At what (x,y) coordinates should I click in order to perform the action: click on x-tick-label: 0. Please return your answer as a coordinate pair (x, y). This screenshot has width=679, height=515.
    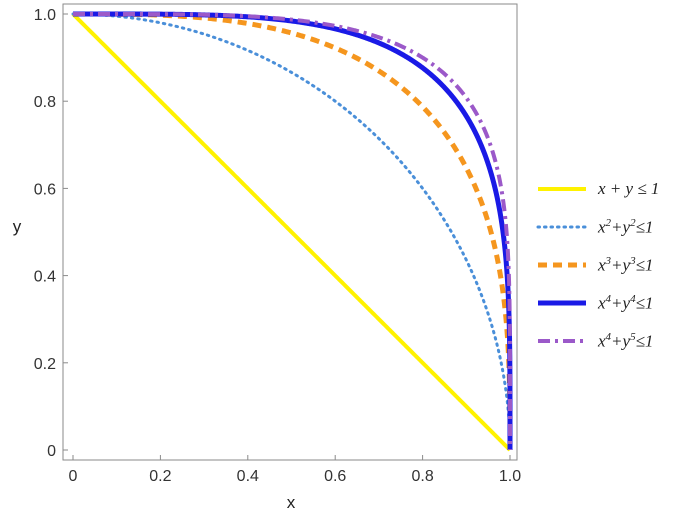
    Looking at the image, I should click on (73, 476).